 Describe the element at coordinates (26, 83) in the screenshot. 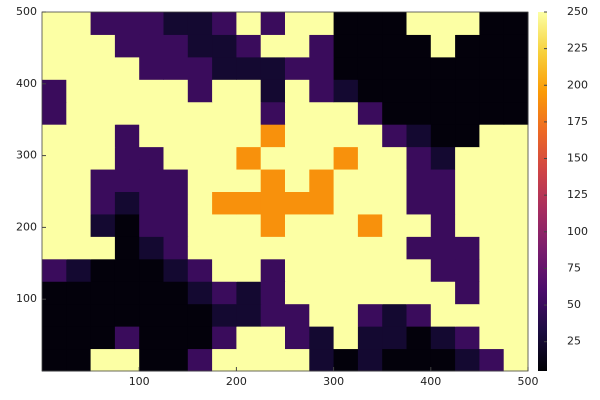

I see `y-tick-label: 400` at that location.